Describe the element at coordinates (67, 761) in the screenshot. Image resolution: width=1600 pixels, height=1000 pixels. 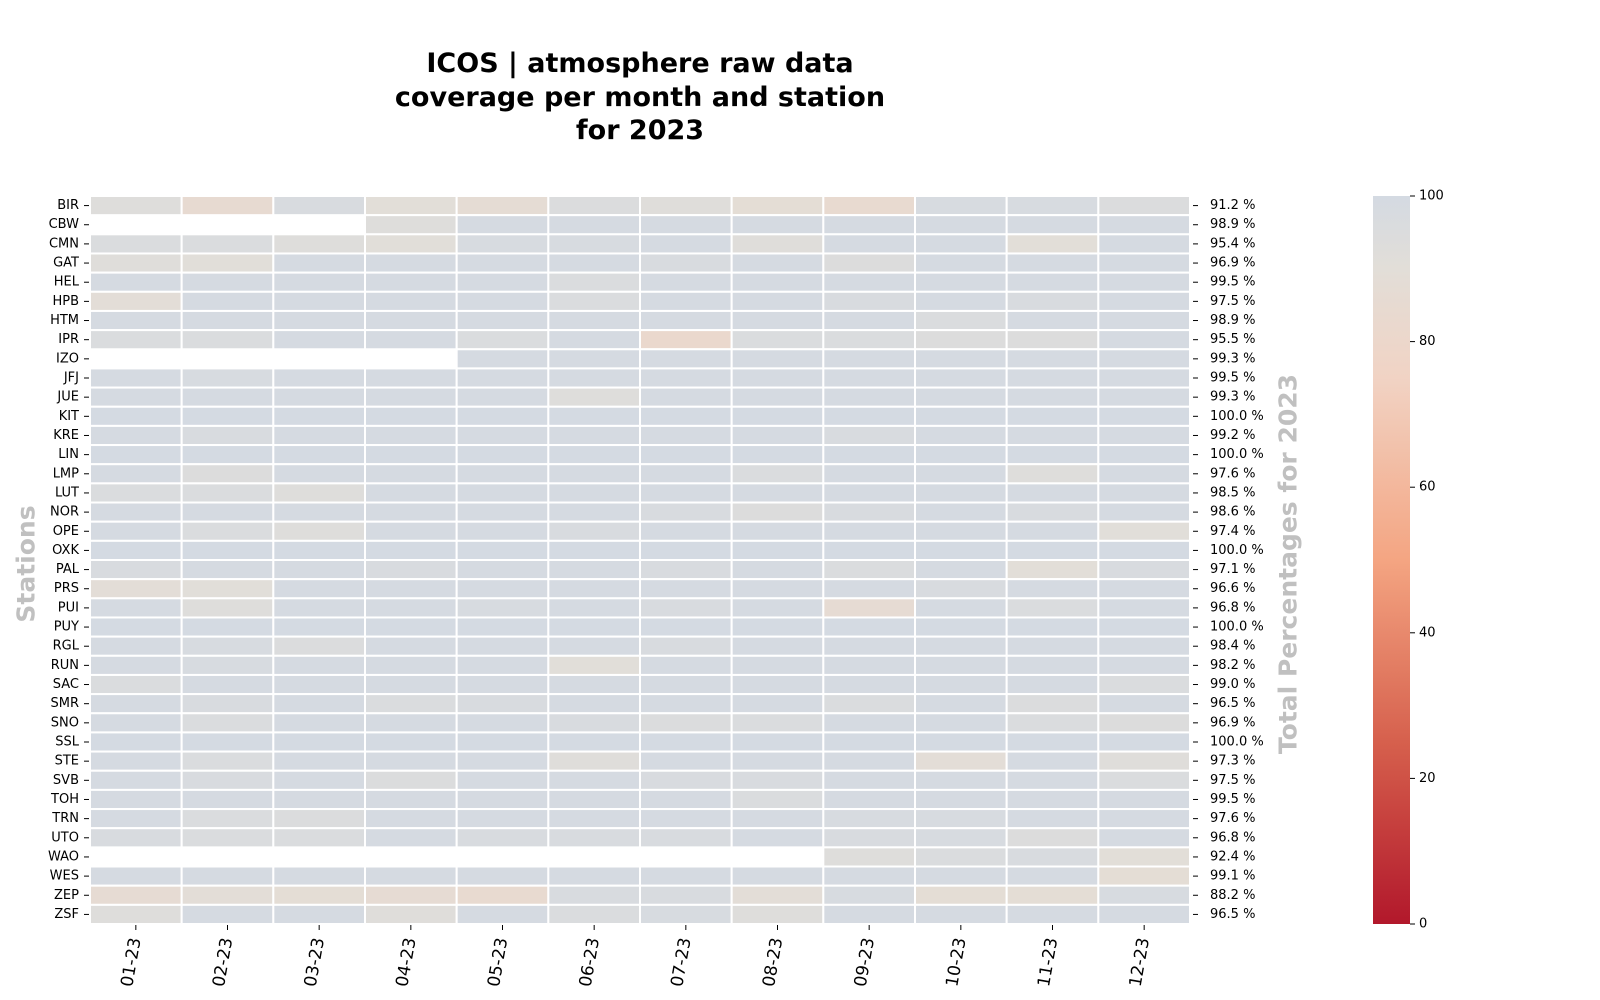
I see `station-tick-label: STE` at that location.